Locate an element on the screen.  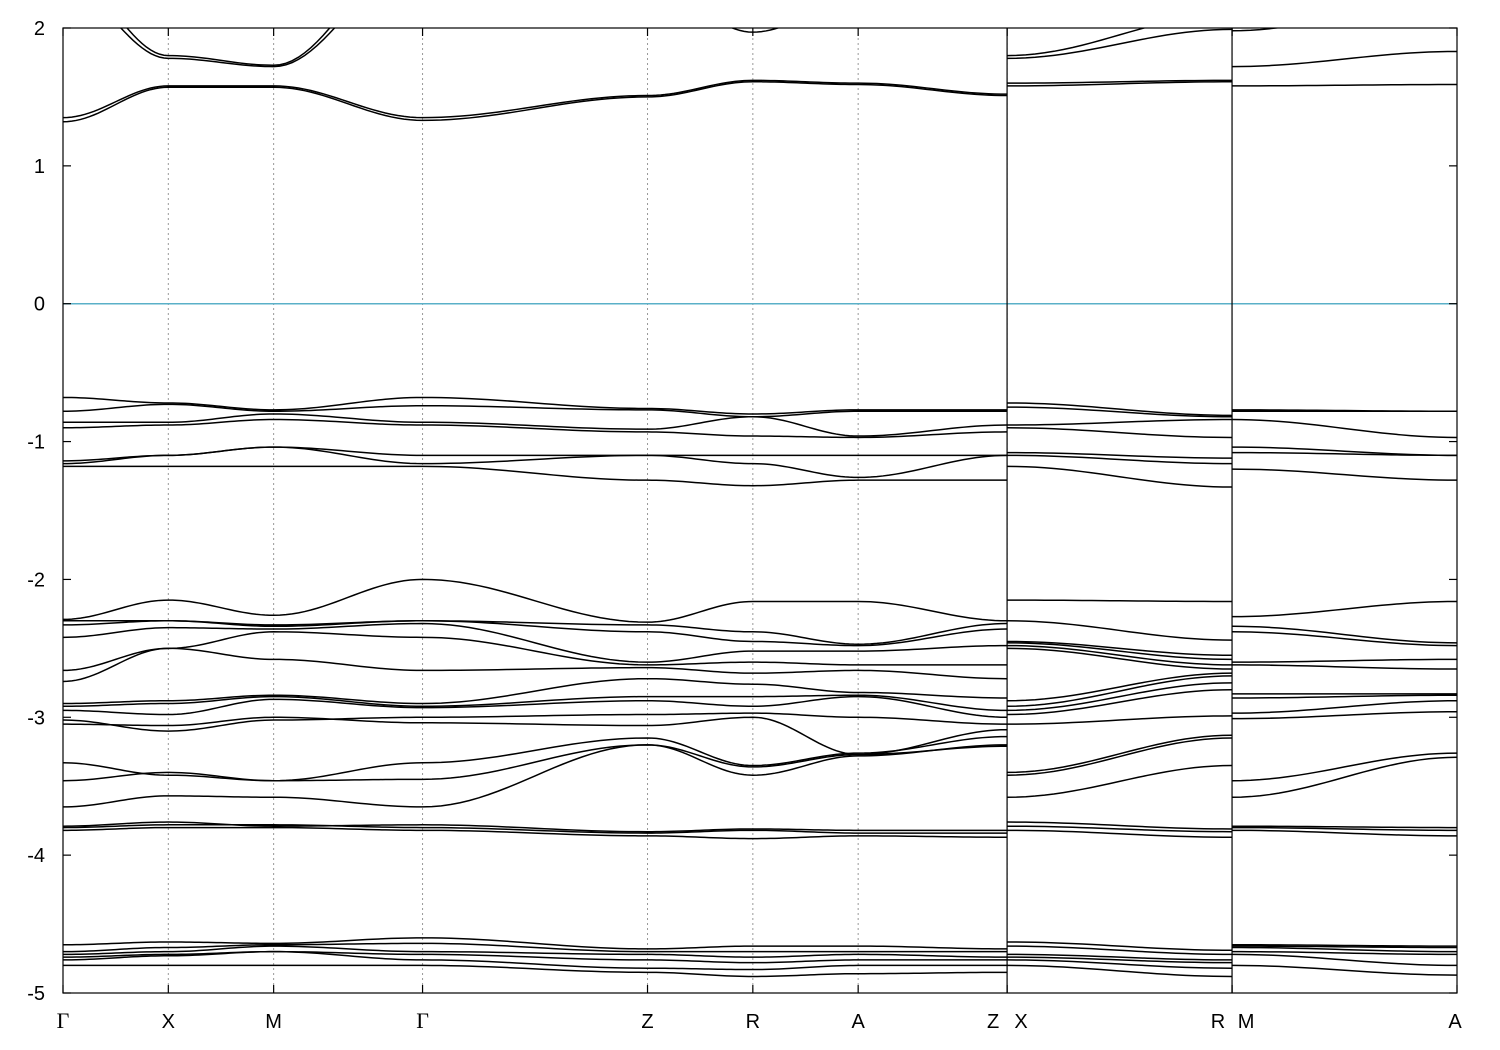
y-tick-label: 1 is located at coordinates (39, 167).